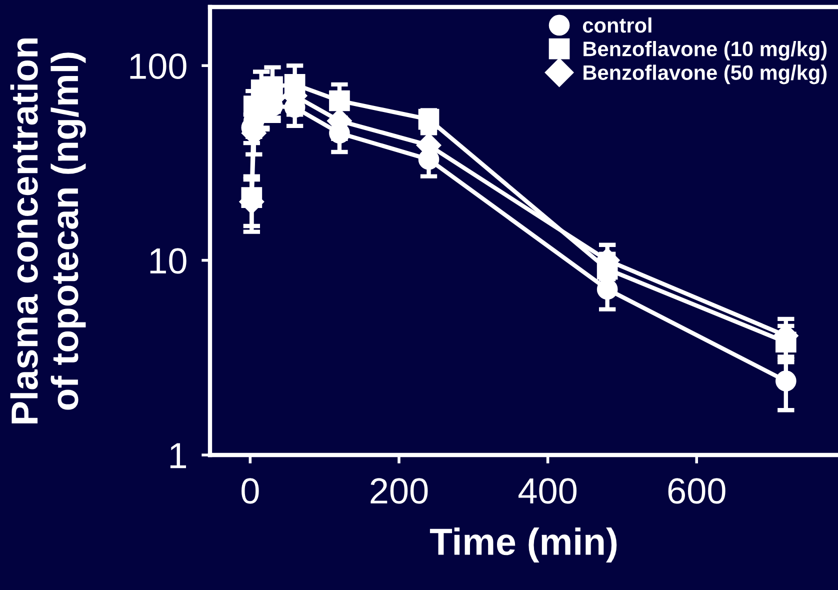  What do you see at coordinates (547, 491) in the screenshot?
I see `x-tick-label: 400` at bounding box center [547, 491].